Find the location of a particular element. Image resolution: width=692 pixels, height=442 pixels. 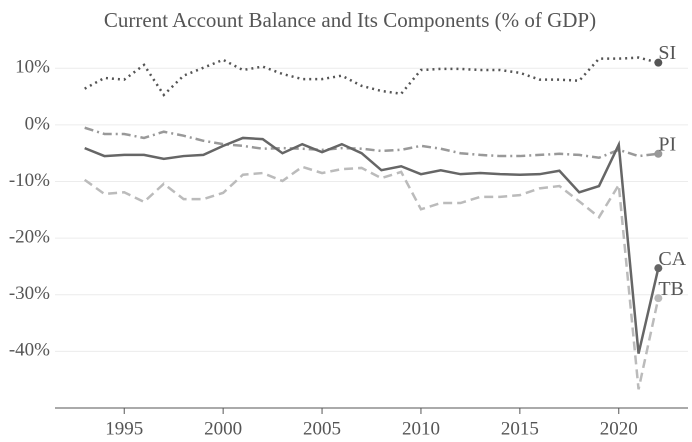

series-label: TB is located at coordinates (671, 289).